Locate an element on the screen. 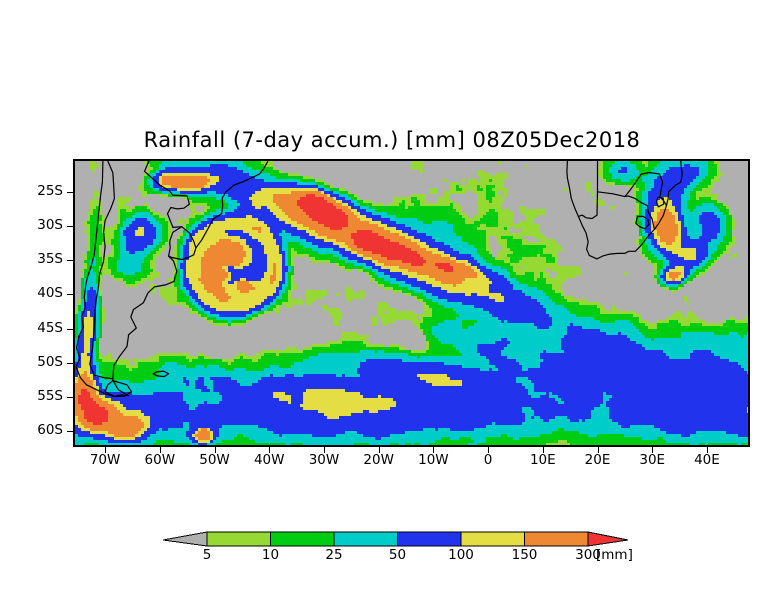 The width and height of the screenshot is (784, 612). x-tick-label: 40E is located at coordinates (707, 460).